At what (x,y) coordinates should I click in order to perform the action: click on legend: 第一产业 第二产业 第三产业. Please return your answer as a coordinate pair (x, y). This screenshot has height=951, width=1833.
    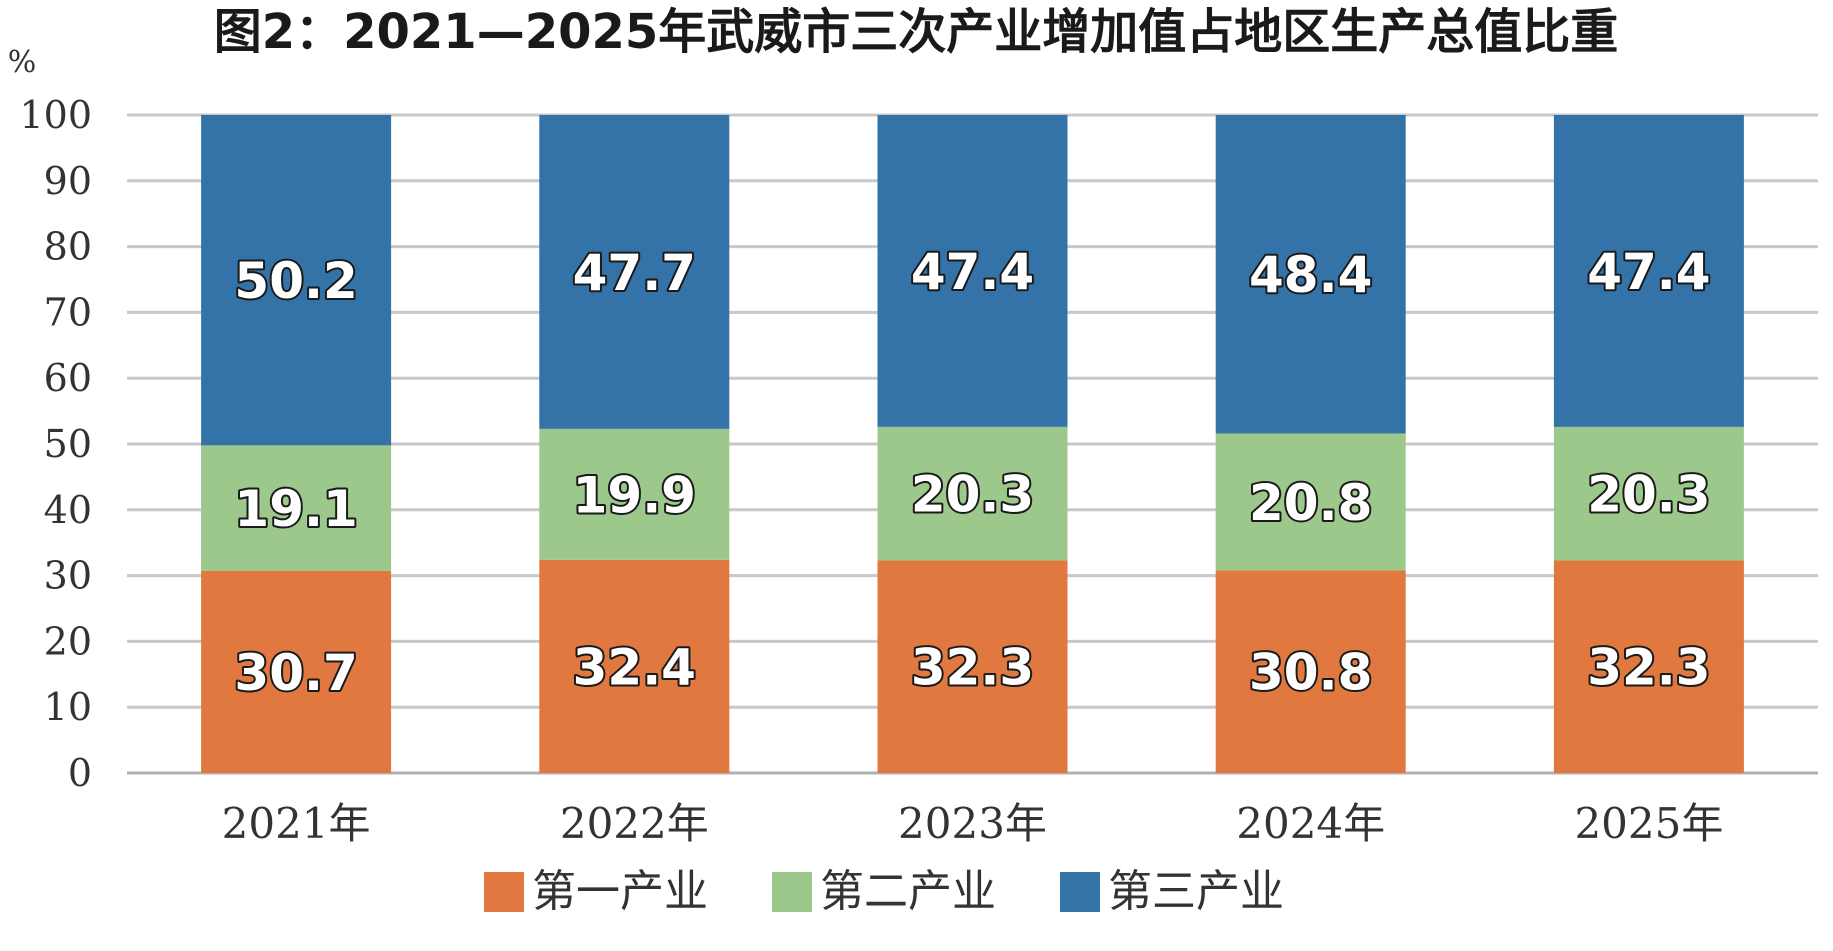
    Looking at the image, I should click on (884, 891).